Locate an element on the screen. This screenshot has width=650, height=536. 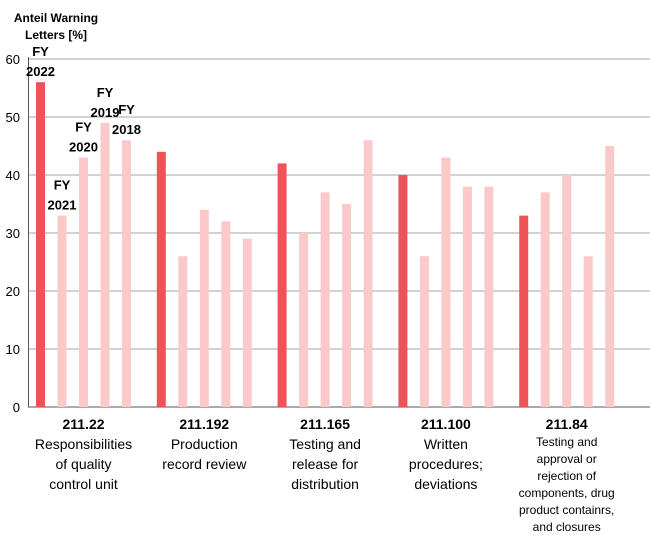
category-description: rejection of is located at coordinates (567, 476).